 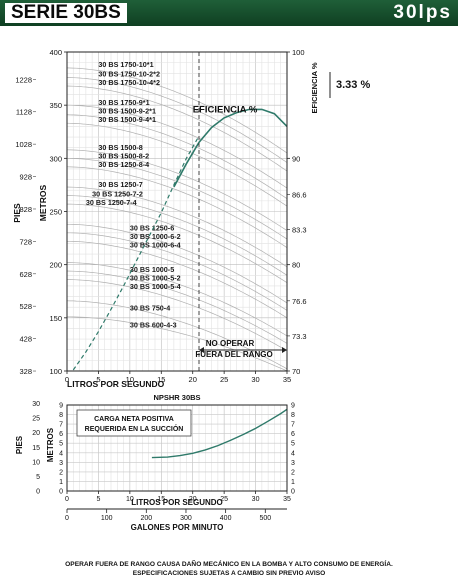 What do you see at coordinates (299, 336) in the screenshot?
I see `eff-tick-label: 73.3` at bounding box center [299, 336].